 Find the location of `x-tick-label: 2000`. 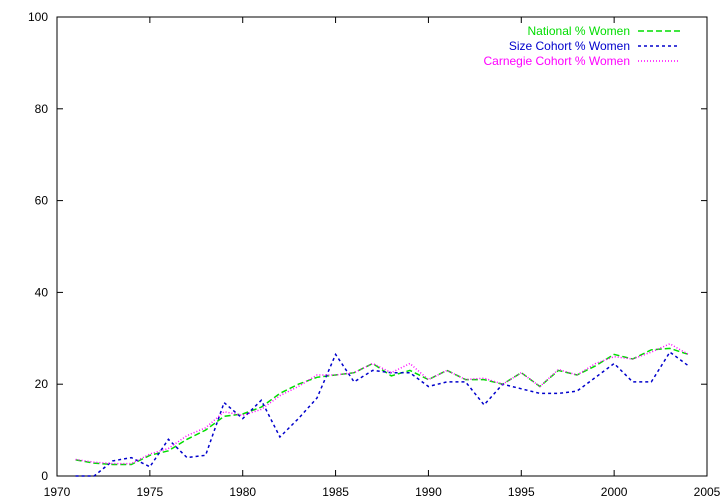

x-tick-label: 2000 is located at coordinates (614, 492).